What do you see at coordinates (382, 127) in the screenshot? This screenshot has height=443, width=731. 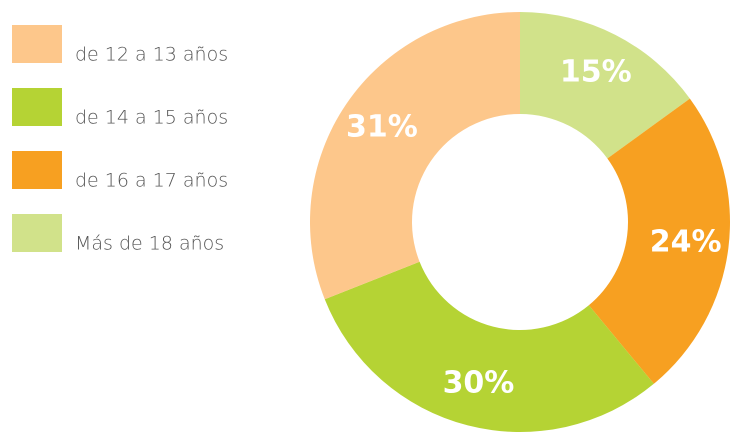 I see `value-label: 31%` at bounding box center [382, 127].